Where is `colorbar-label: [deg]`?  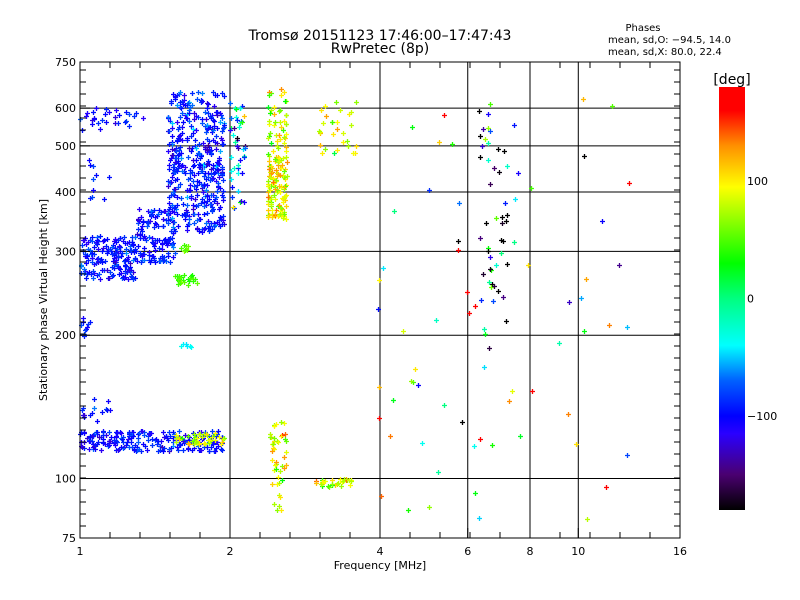
colorbar-label: [deg] is located at coordinates (731, 80).